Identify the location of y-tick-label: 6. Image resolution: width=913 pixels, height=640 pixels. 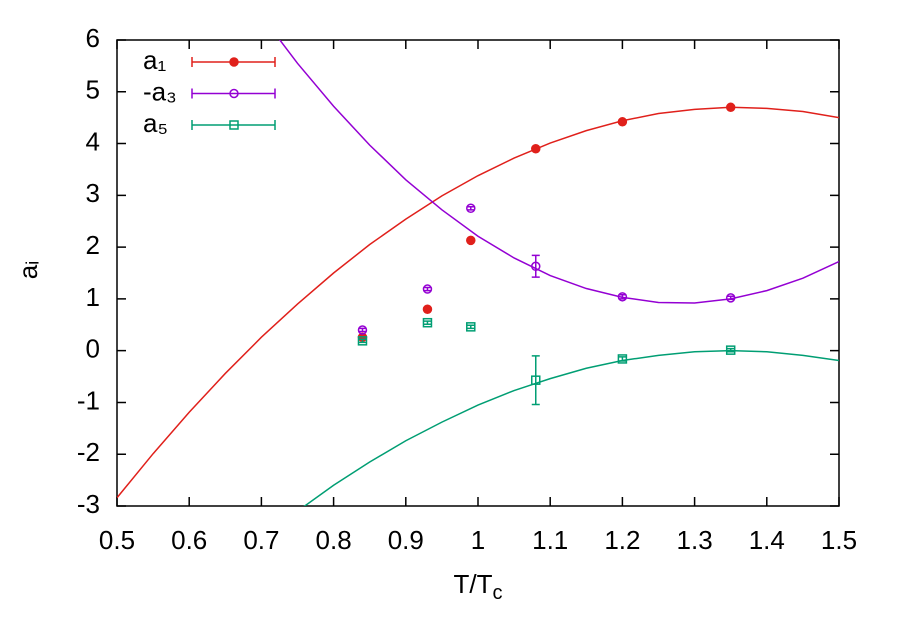
(93, 38).